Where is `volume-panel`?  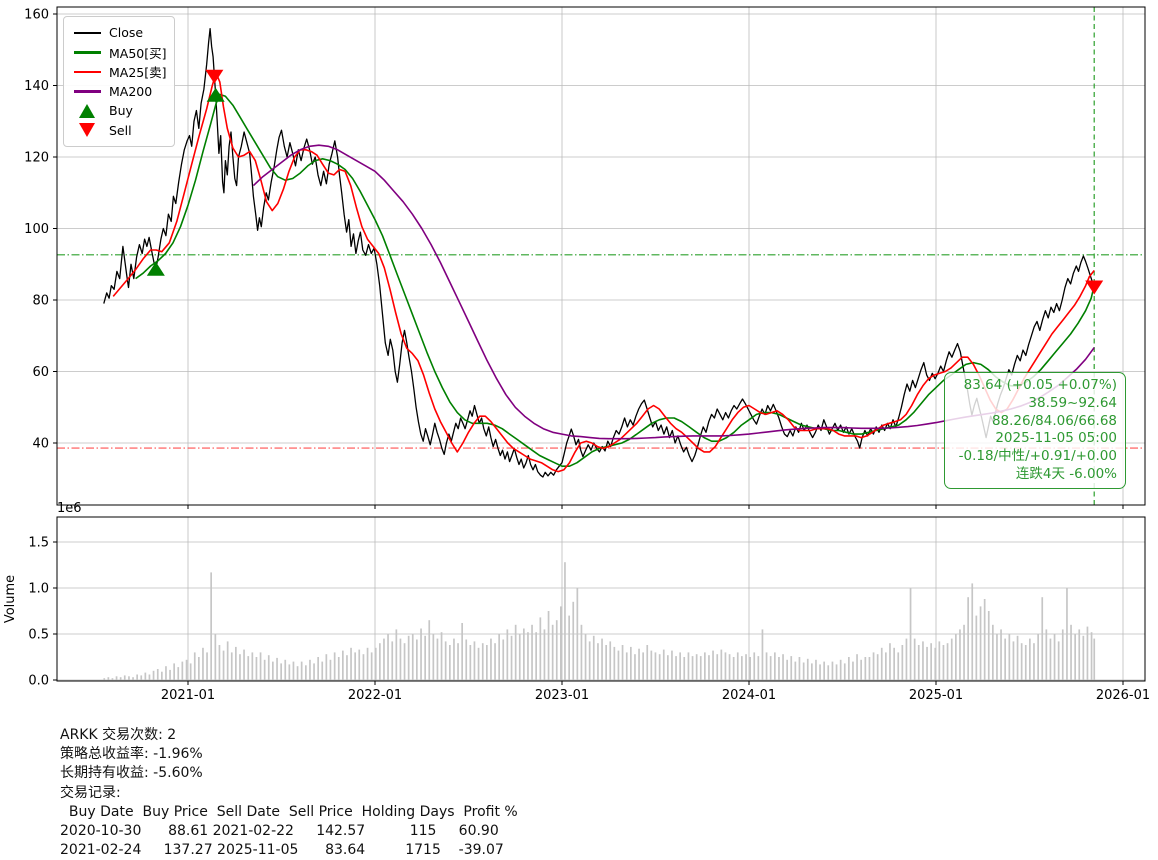 volume-panel is located at coordinates (599, 621).